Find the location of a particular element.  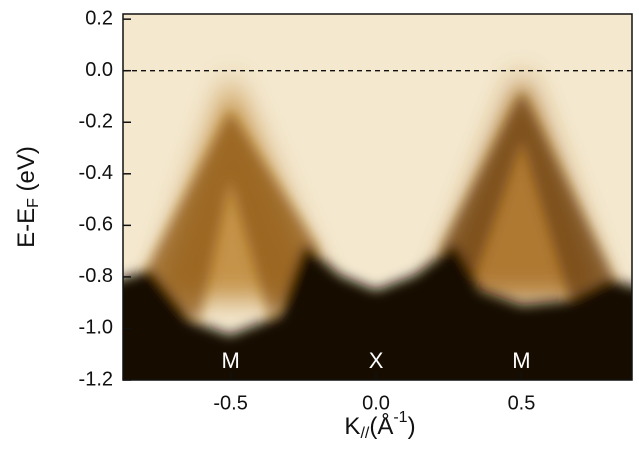

y-tick-label: -1.2 is located at coordinates (96, 379).